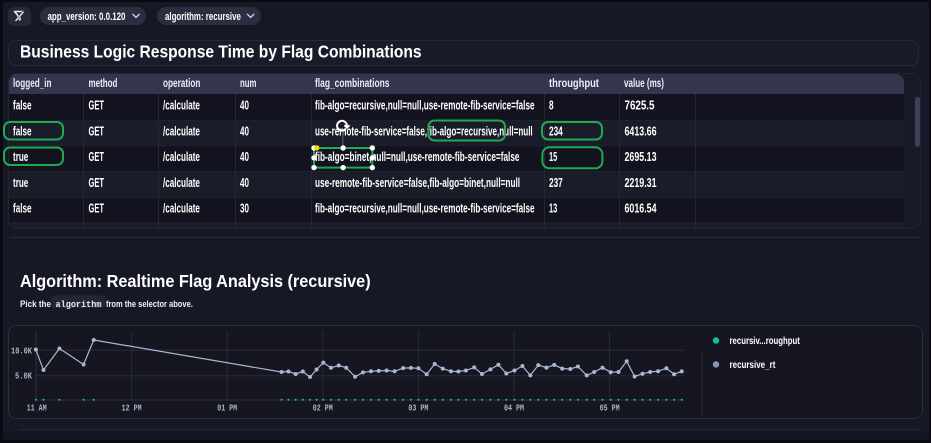 Image resolution: width=931 pixels, height=443 pixels. I want to click on svg-text: app_version: 0.0.120, so click(87, 17).